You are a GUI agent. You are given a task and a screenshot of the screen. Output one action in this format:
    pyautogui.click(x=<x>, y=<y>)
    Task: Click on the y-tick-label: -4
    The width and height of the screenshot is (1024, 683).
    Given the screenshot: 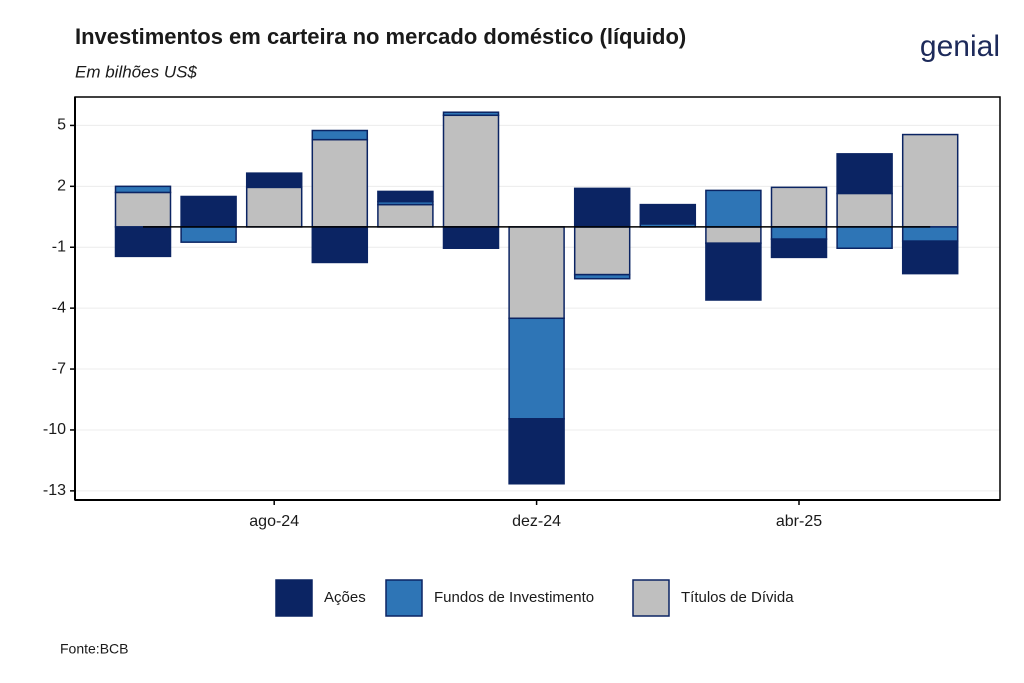 What is the action you would take?
    pyautogui.click(x=59, y=307)
    